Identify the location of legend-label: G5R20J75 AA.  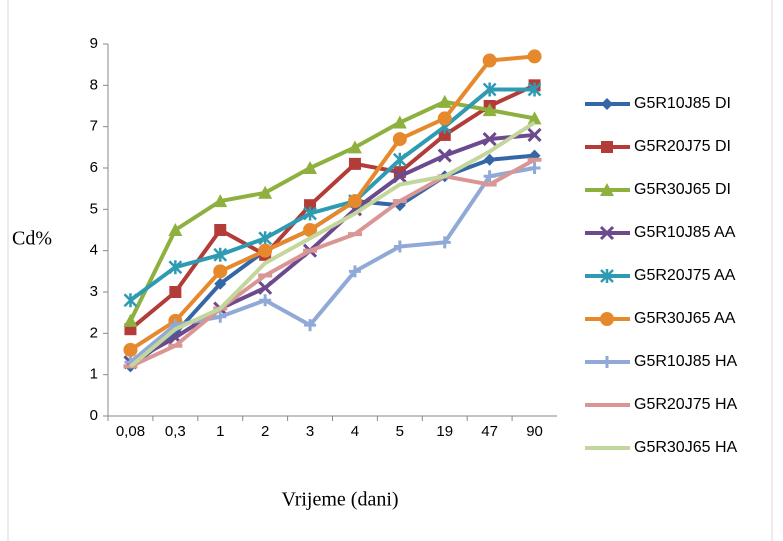
(685, 275).